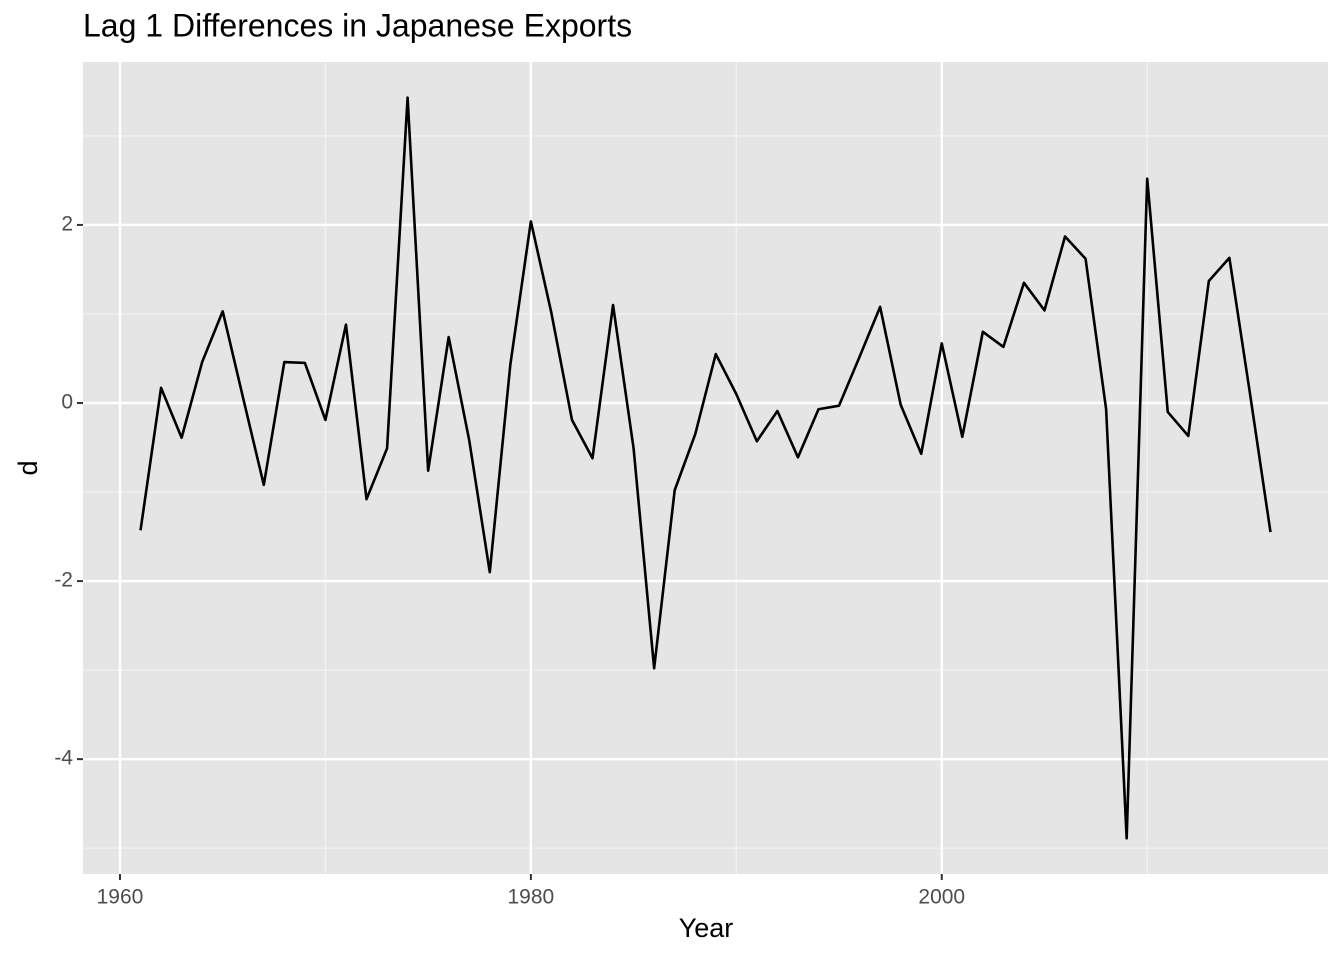 Image resolution: width=1344 pixels, height=965 pixels. I want to click on x-tick-label: 1980, so click(531, 897).